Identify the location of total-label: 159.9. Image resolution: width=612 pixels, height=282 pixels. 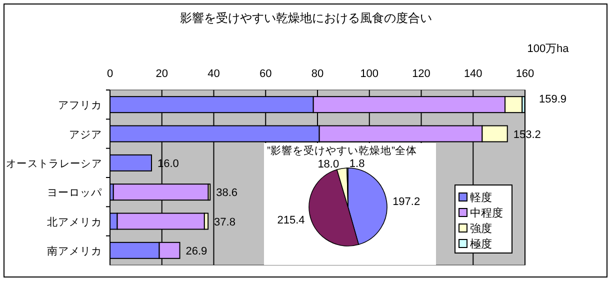
(553, 100).